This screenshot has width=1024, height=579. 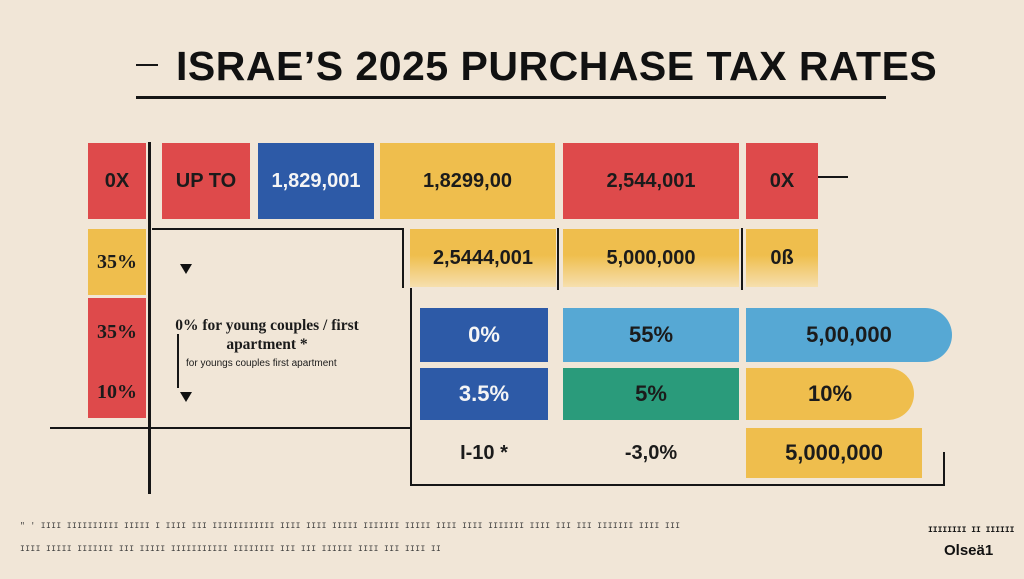 I want to click on row2-left-tick, so click(x=558, y=259).